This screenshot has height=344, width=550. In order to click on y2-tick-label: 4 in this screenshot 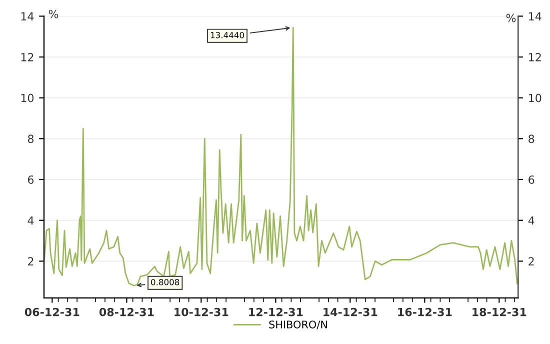, I will do `click(531, 220)`.